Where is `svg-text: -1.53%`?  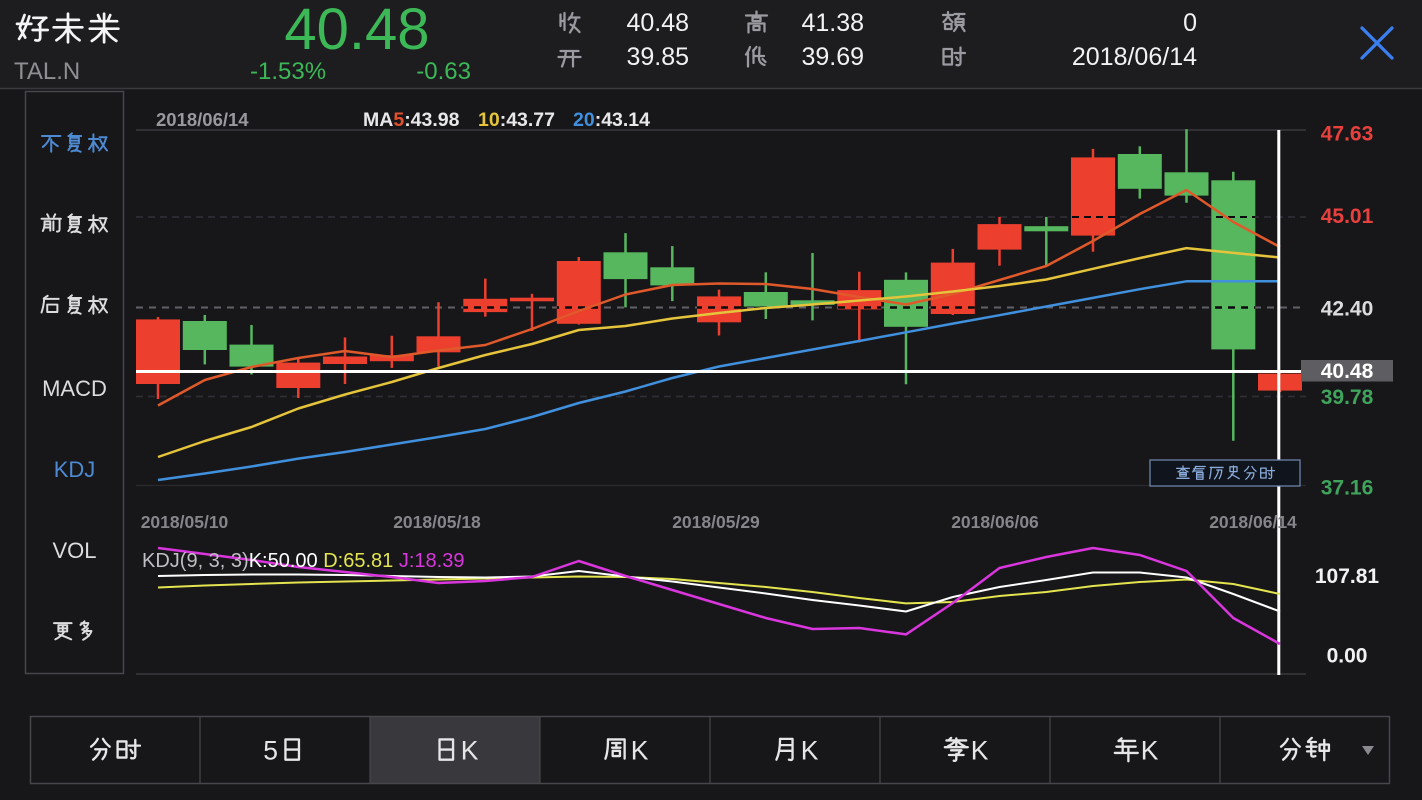 svg-text: -1.53% is located at coordinates (288, 71).